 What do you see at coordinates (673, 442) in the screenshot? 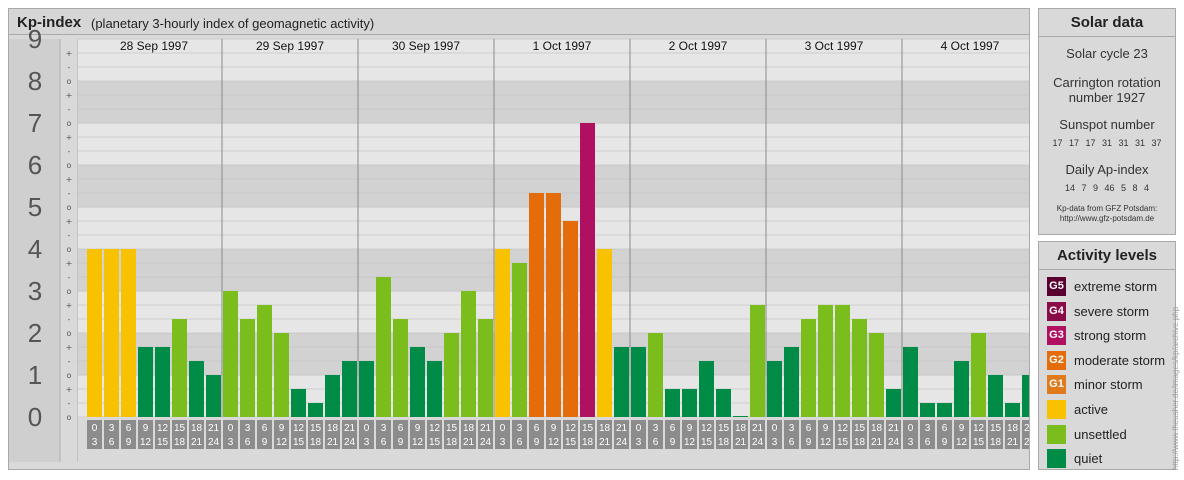
I see `interval-label-end: 9` at bounding box center [673, 442].